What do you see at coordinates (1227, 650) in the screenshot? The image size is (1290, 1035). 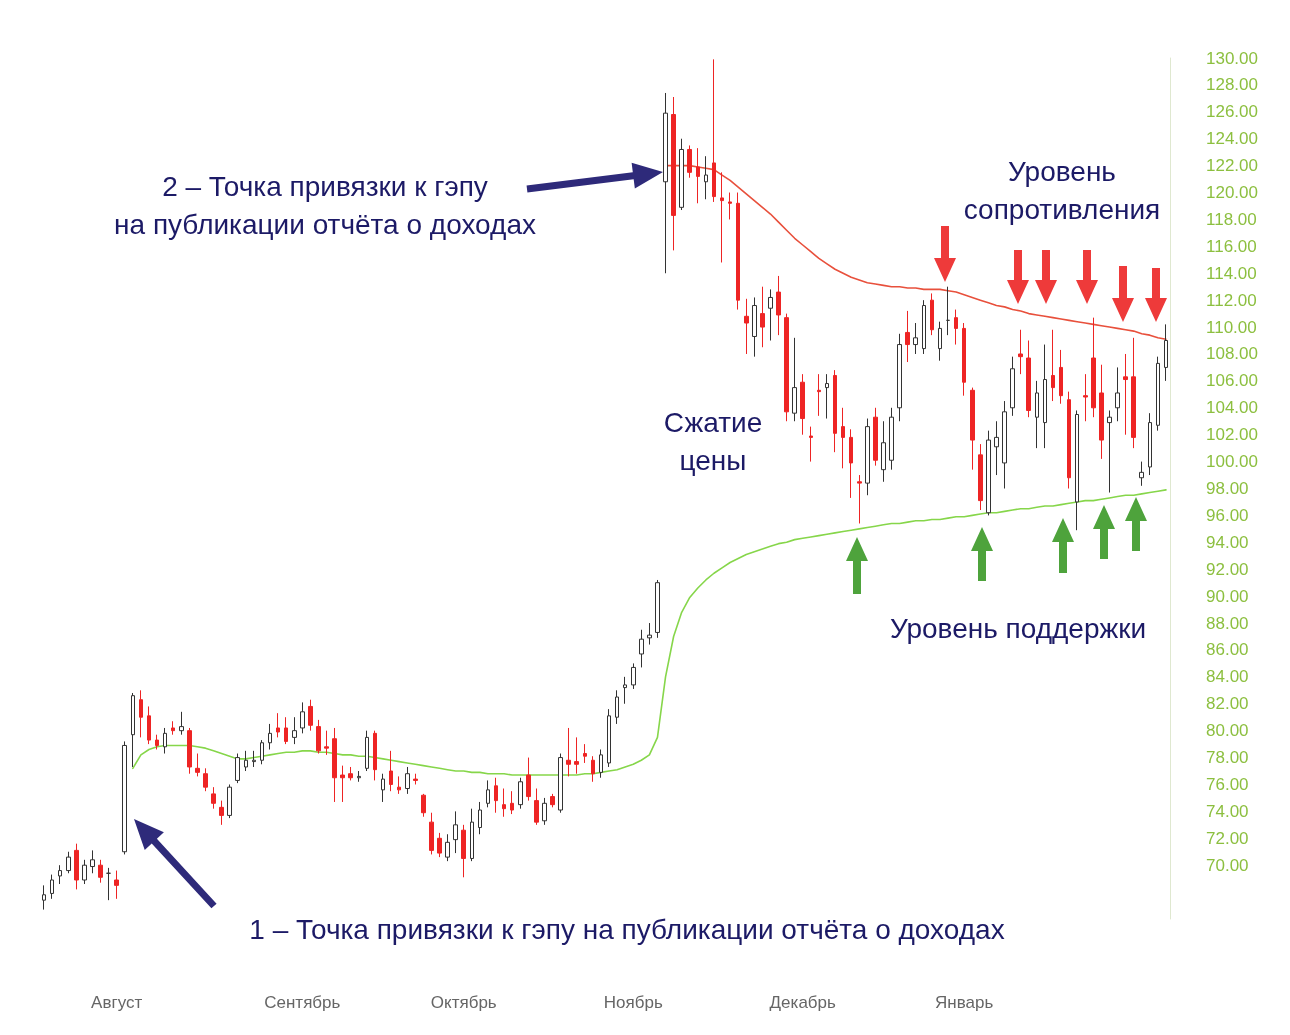 I see `y-tick-label: 86.00` at bounding box center [1227, 650].